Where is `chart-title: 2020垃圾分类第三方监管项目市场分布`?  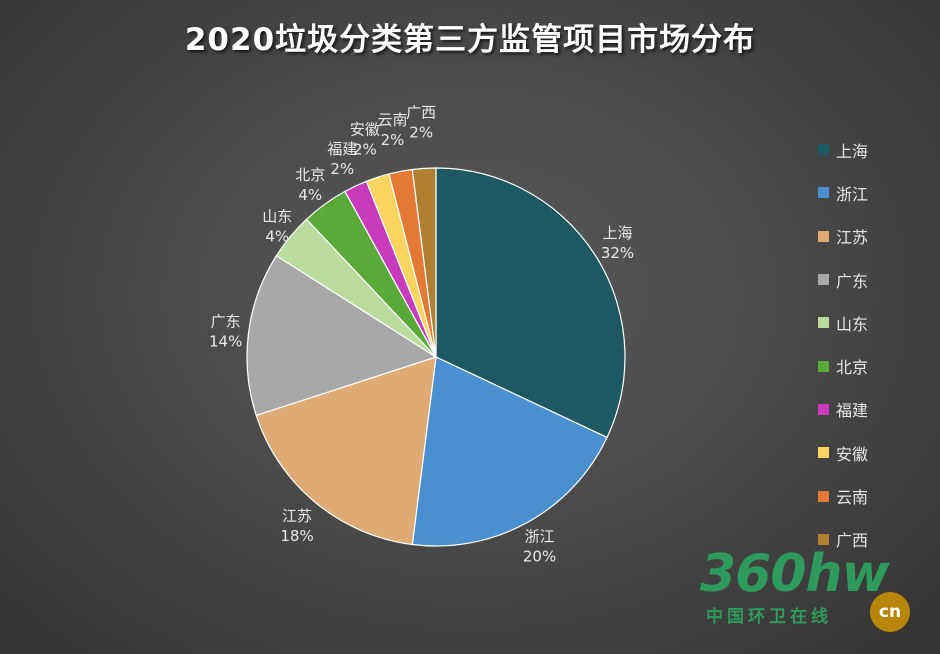
chart-title: 2020垃圾分类第三方监管项目市场分布 is located at coordinates (470, 40).